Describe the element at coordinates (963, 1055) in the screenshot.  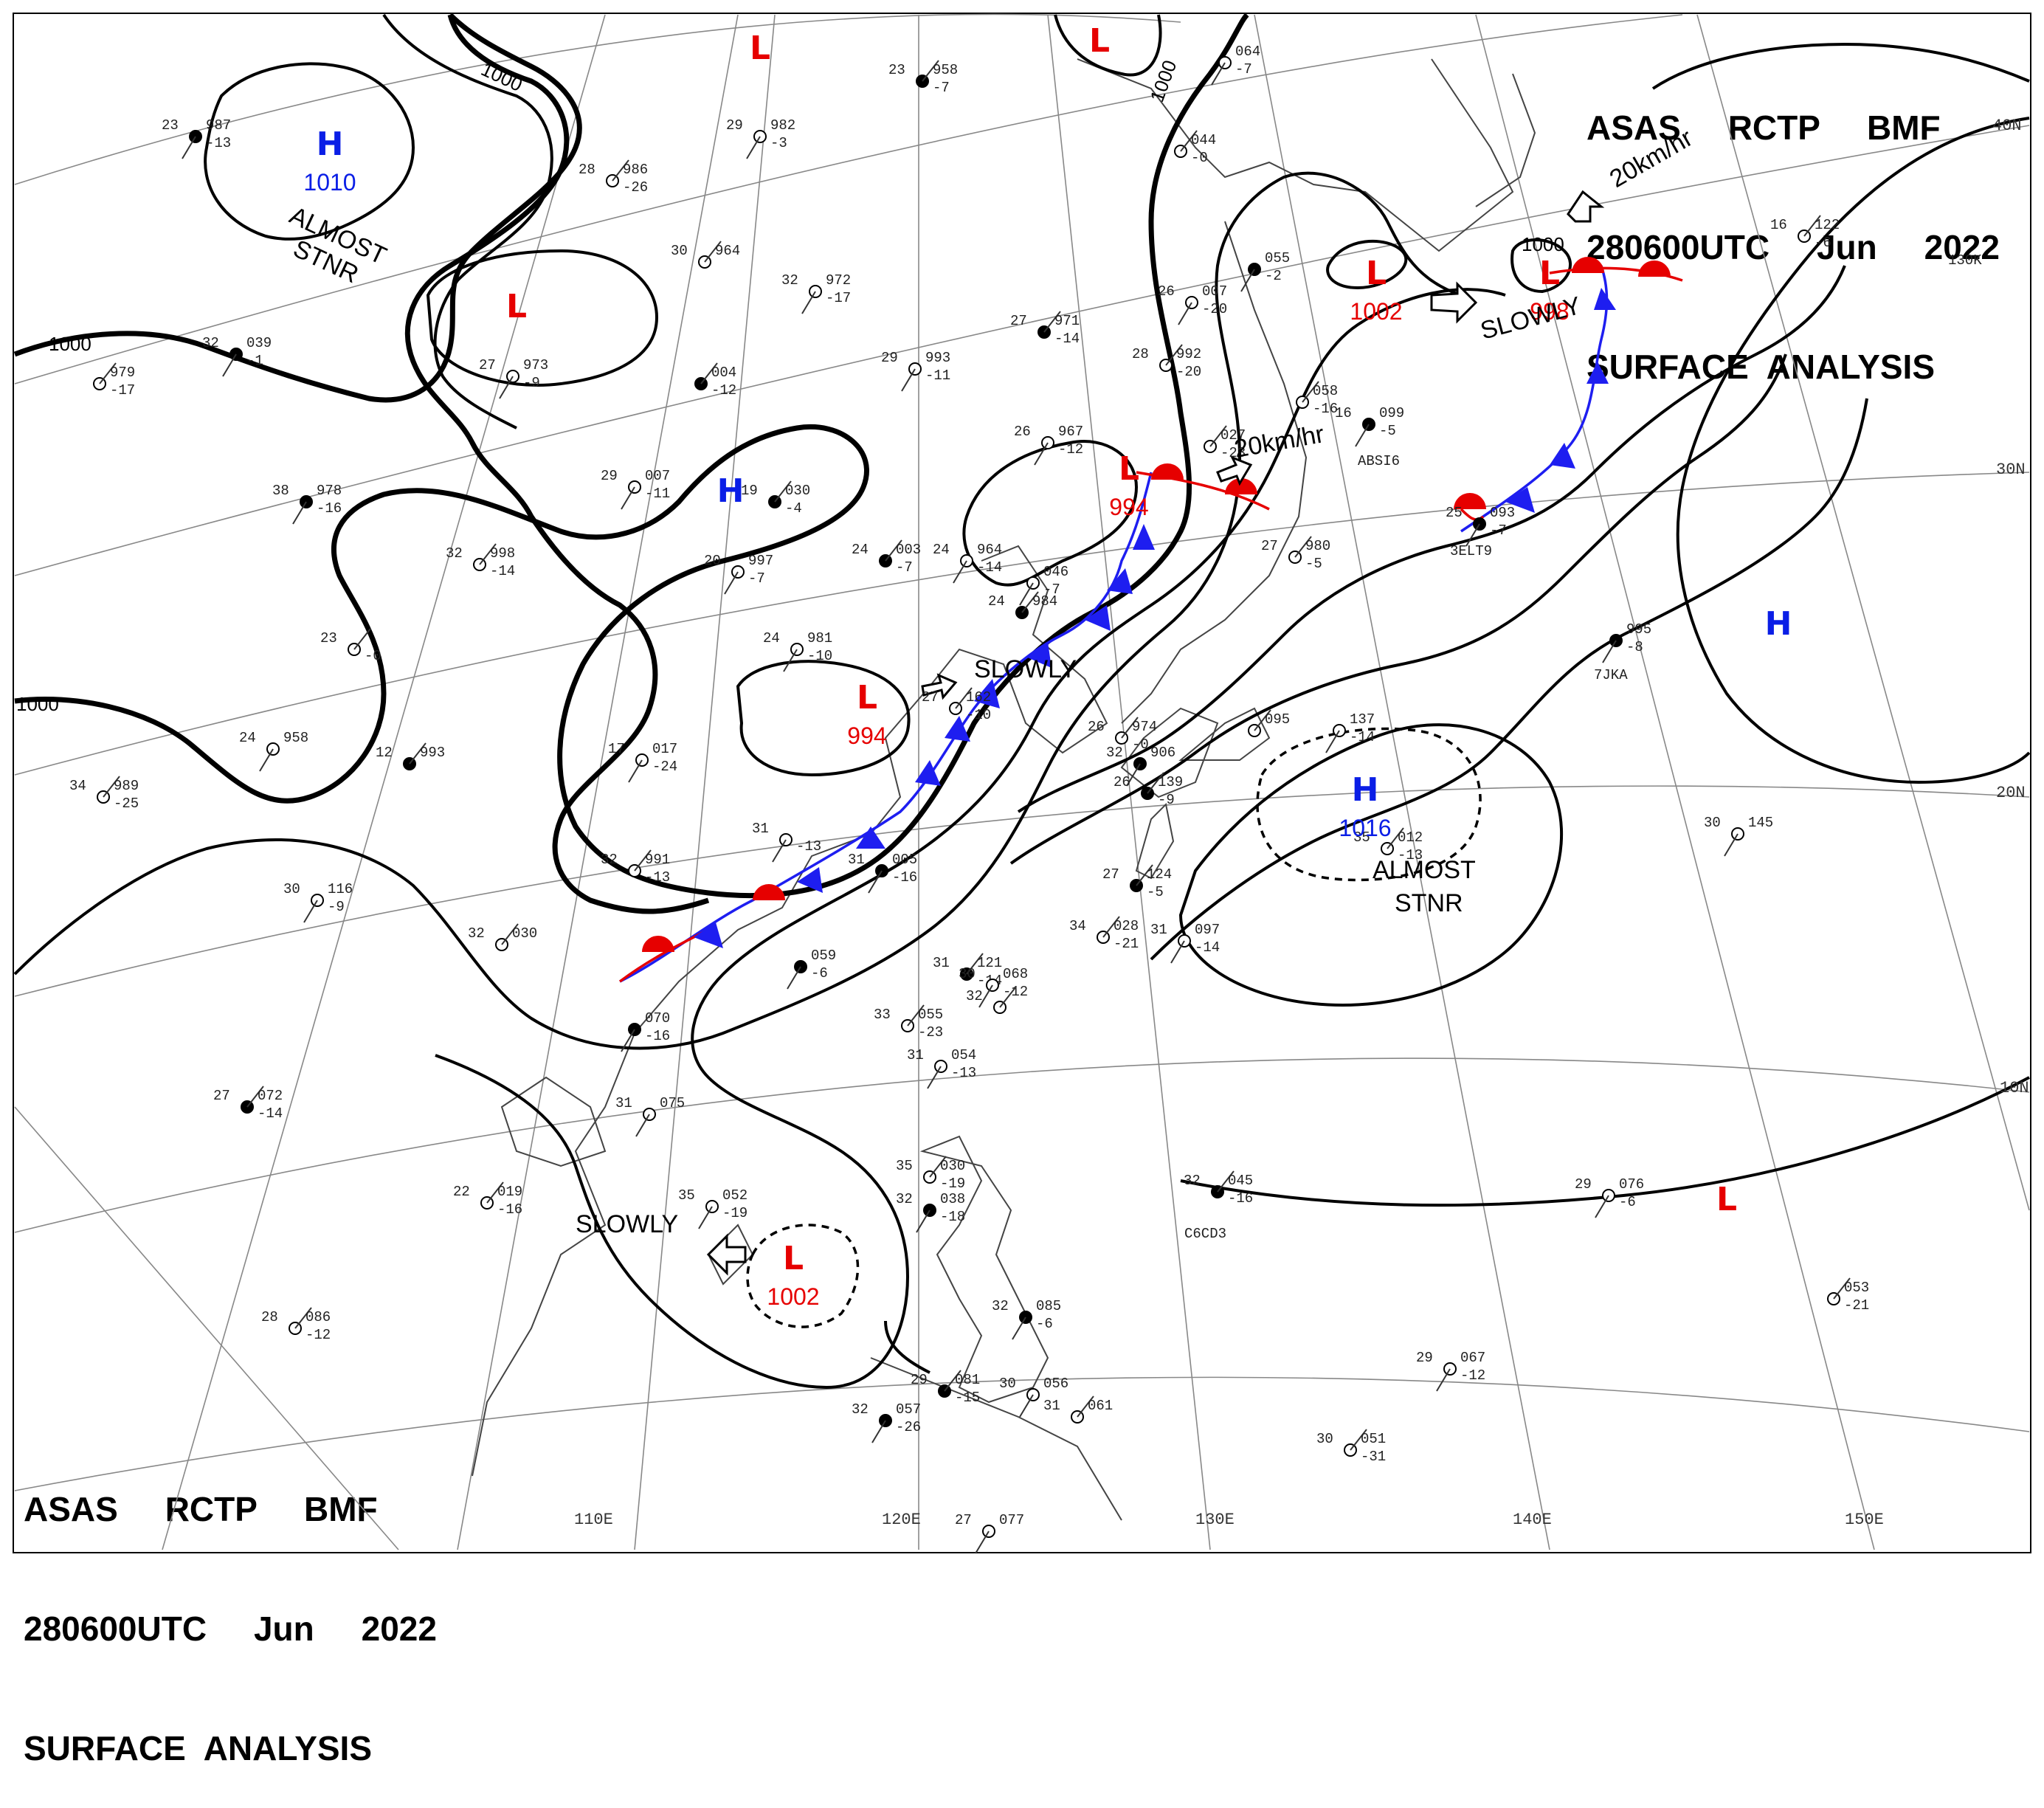
I see `station-pressure: 054` at that location.